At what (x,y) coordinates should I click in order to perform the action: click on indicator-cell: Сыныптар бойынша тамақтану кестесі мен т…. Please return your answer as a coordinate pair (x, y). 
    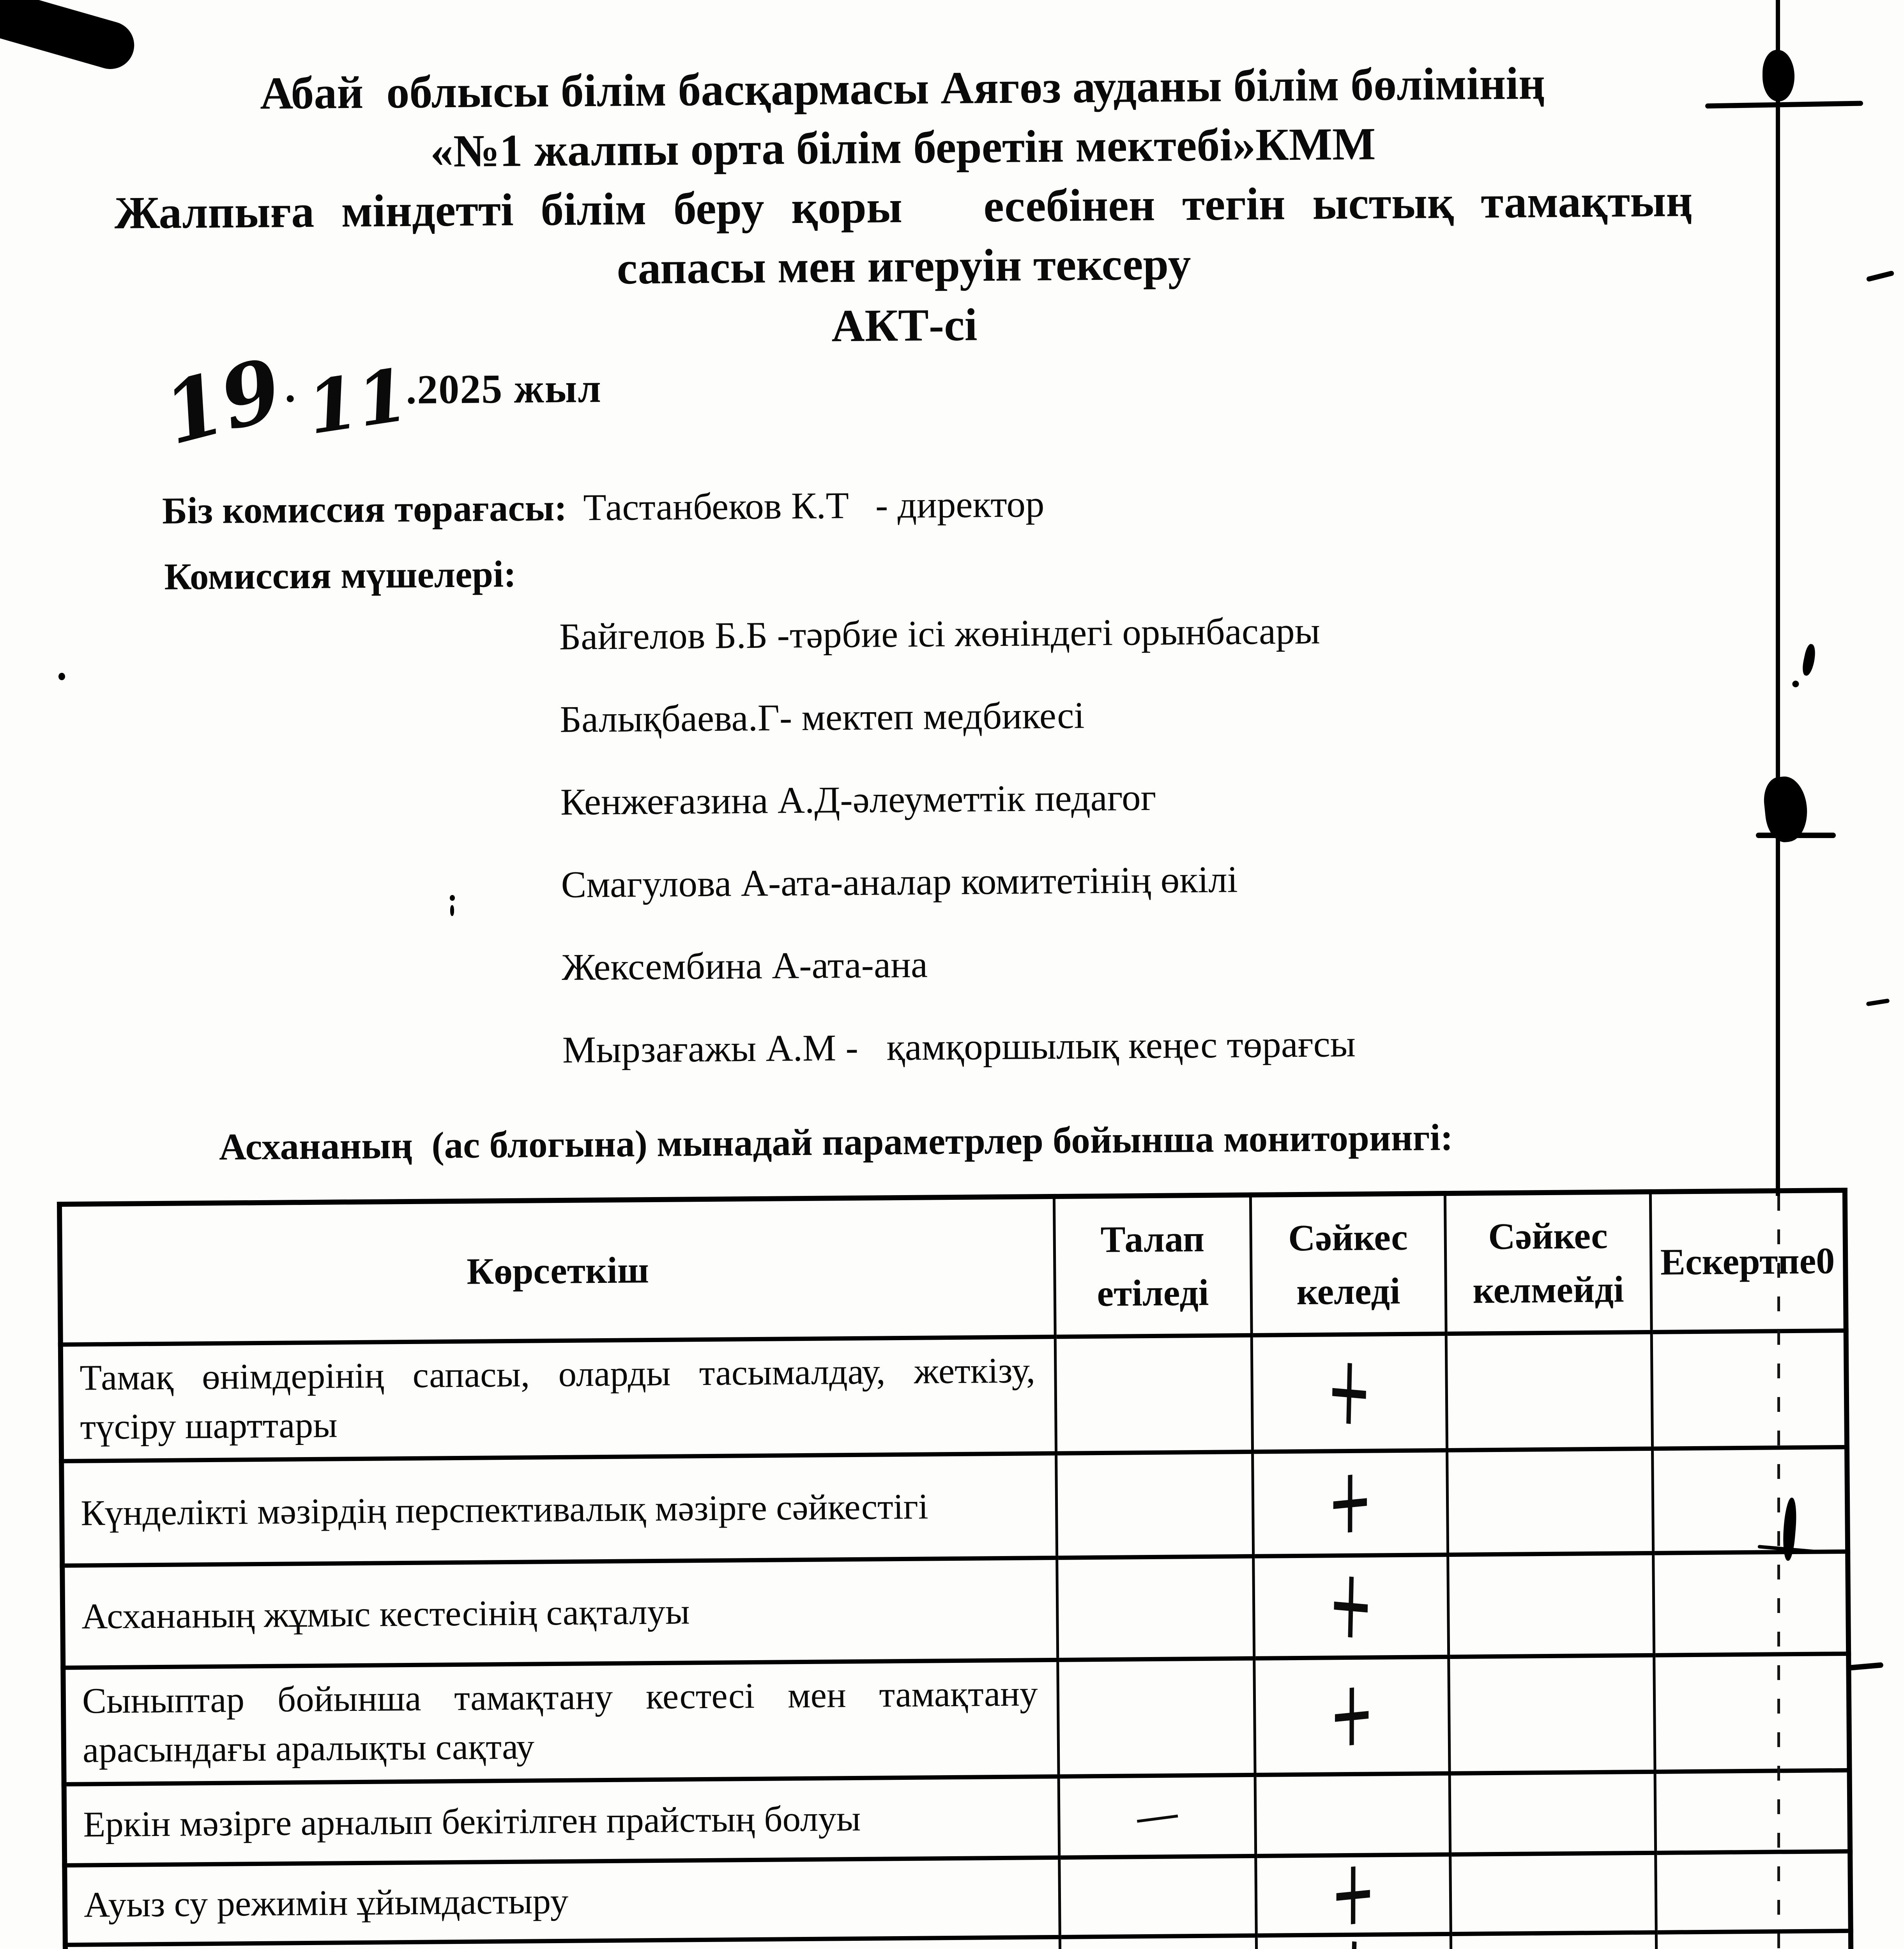
    Looking at the image, I should click on (561, 1722).